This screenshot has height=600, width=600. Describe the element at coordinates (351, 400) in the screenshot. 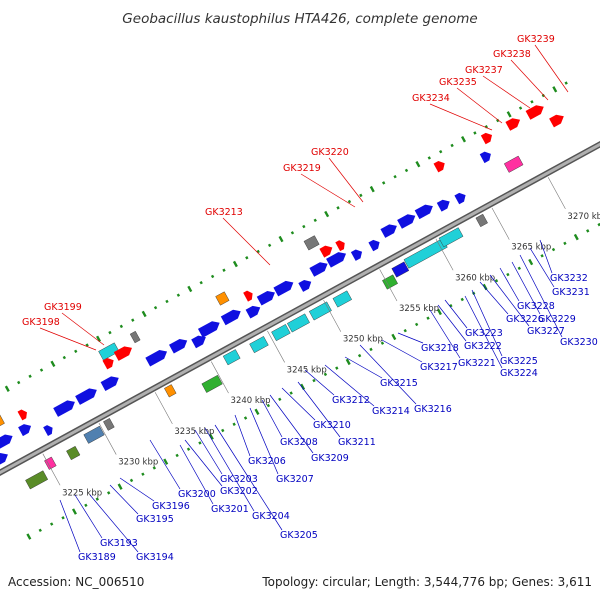

I see `blue-gene-label: GK3212` at that location.